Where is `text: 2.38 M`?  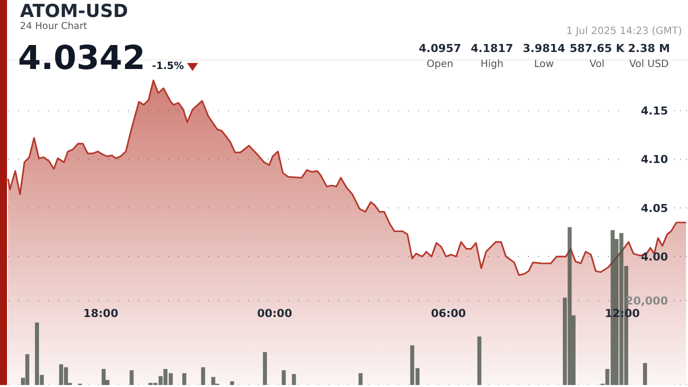 text: 2.38 M is located at coordinates (649, 48).